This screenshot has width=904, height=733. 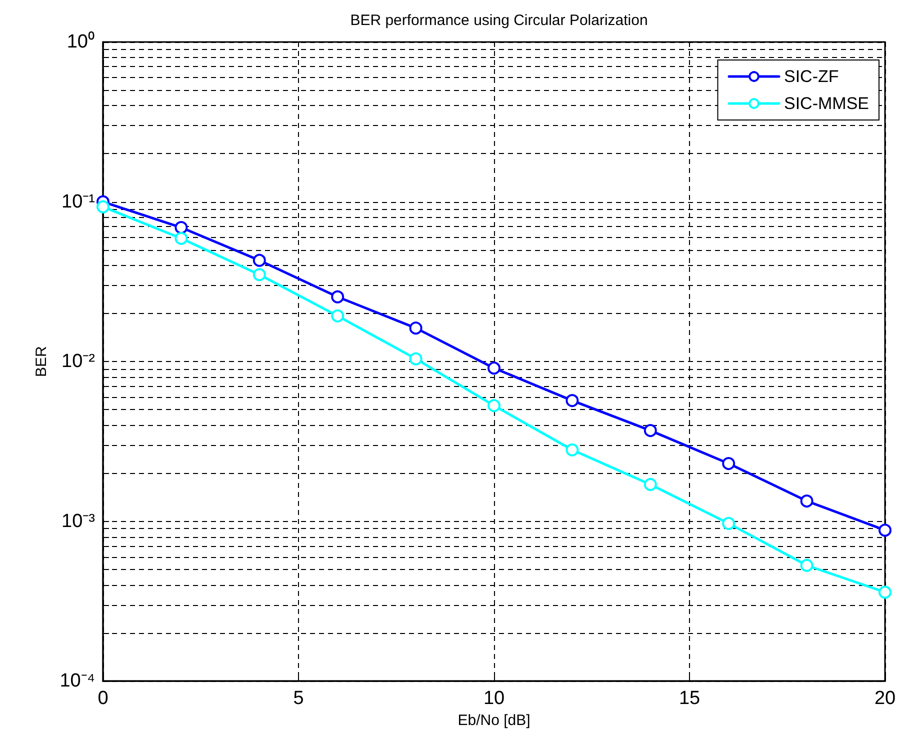 What do you see at coordinates (80, 41) in the screenshot?
I see `y-tick-label: 10⁰` at bounding box center [80, 41].